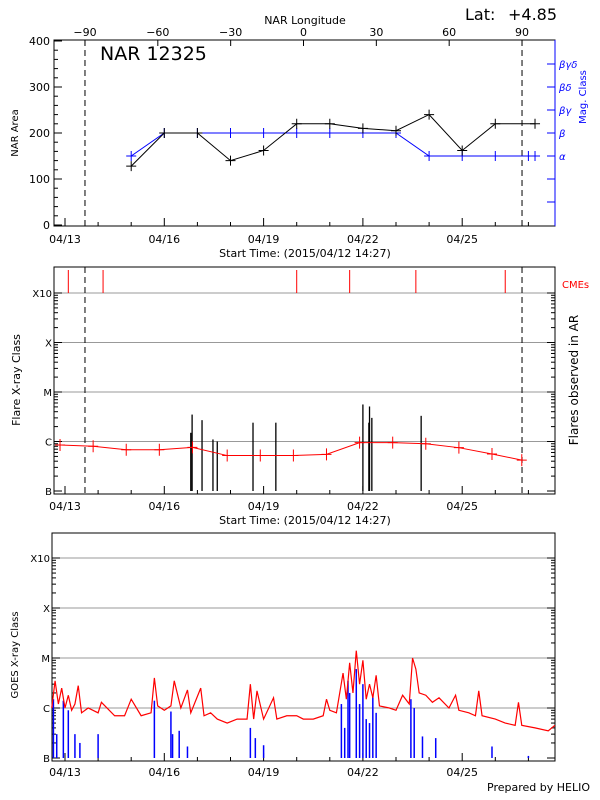  I want to click on panel1-y2label: Mag. Class, so click(583, 97).